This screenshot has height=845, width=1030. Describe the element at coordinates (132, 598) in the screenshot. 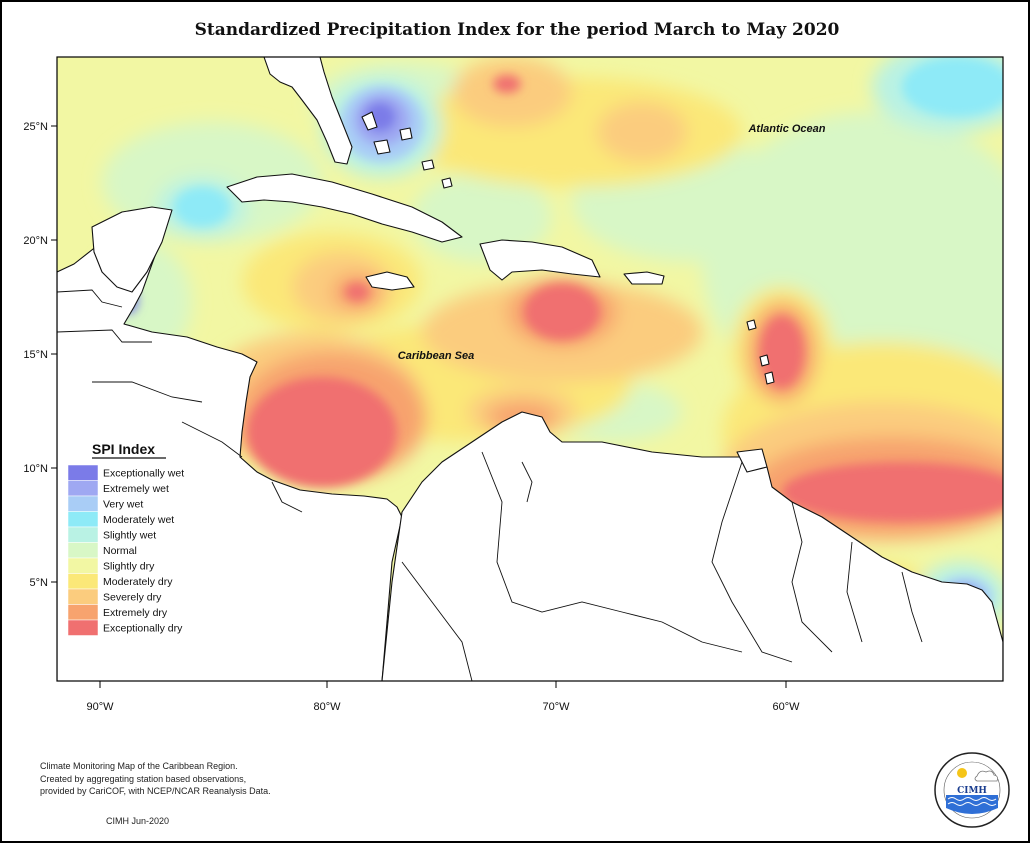

I see `legend-label: Severely dry` at that location.